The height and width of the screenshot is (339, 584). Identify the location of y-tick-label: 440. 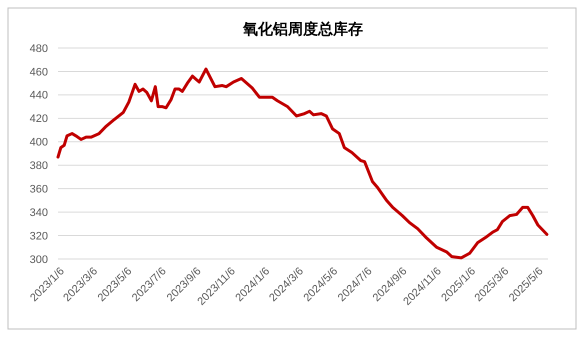
(39, 96).